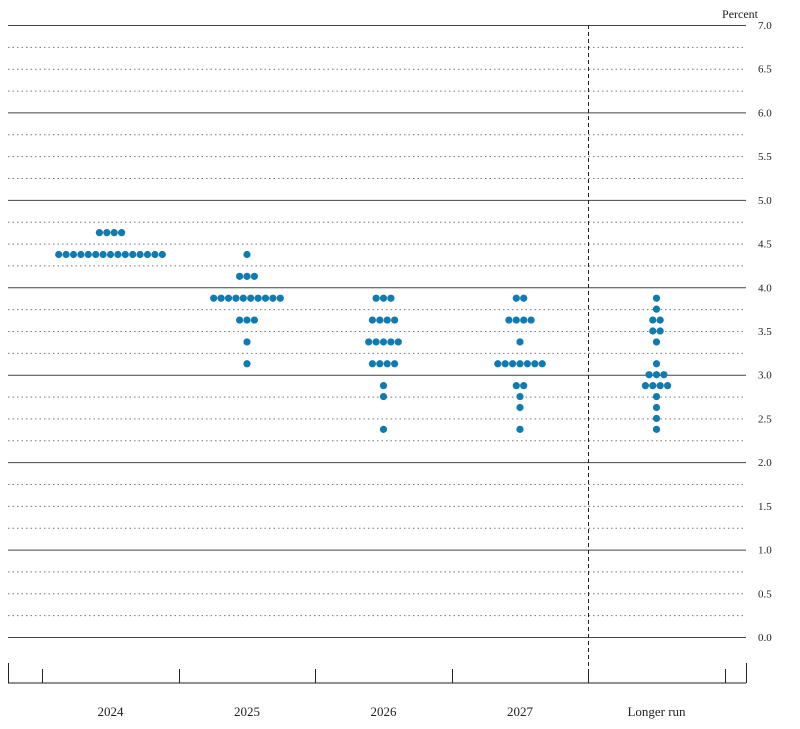 The width and height of the screenshot is (800, 729). I want to click on y-tick-label: 2.0, so click(765, 463).